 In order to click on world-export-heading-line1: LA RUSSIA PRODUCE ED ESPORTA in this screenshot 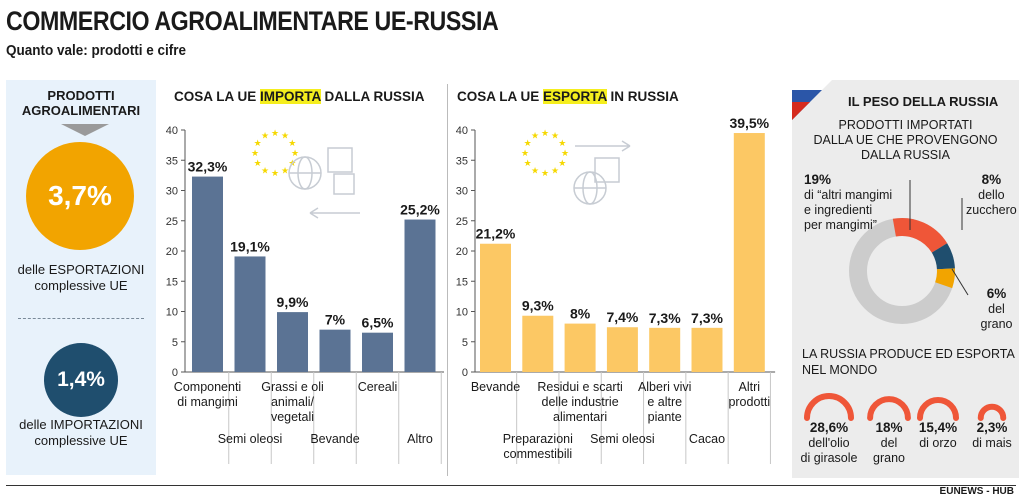, I will do `click(908, 354)`.